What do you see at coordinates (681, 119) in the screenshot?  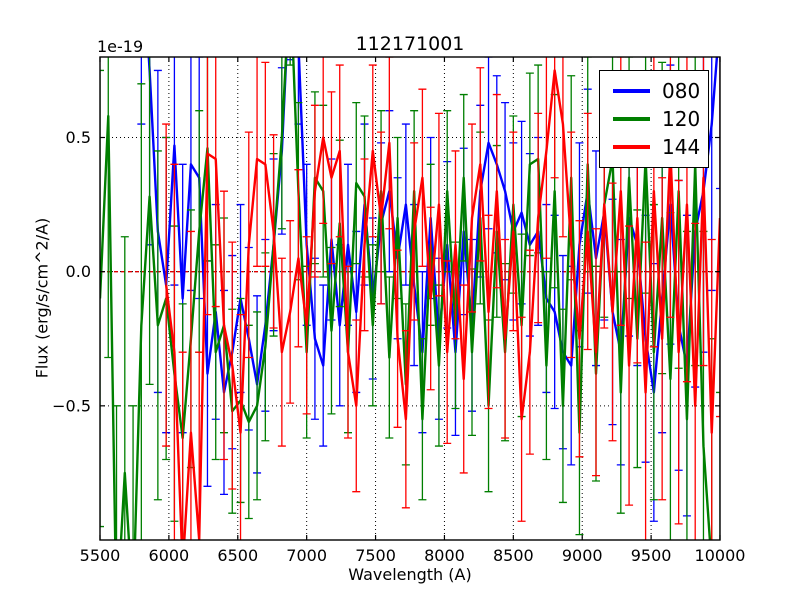 I see `legend-label: 120` at bounding box center [681, 119].